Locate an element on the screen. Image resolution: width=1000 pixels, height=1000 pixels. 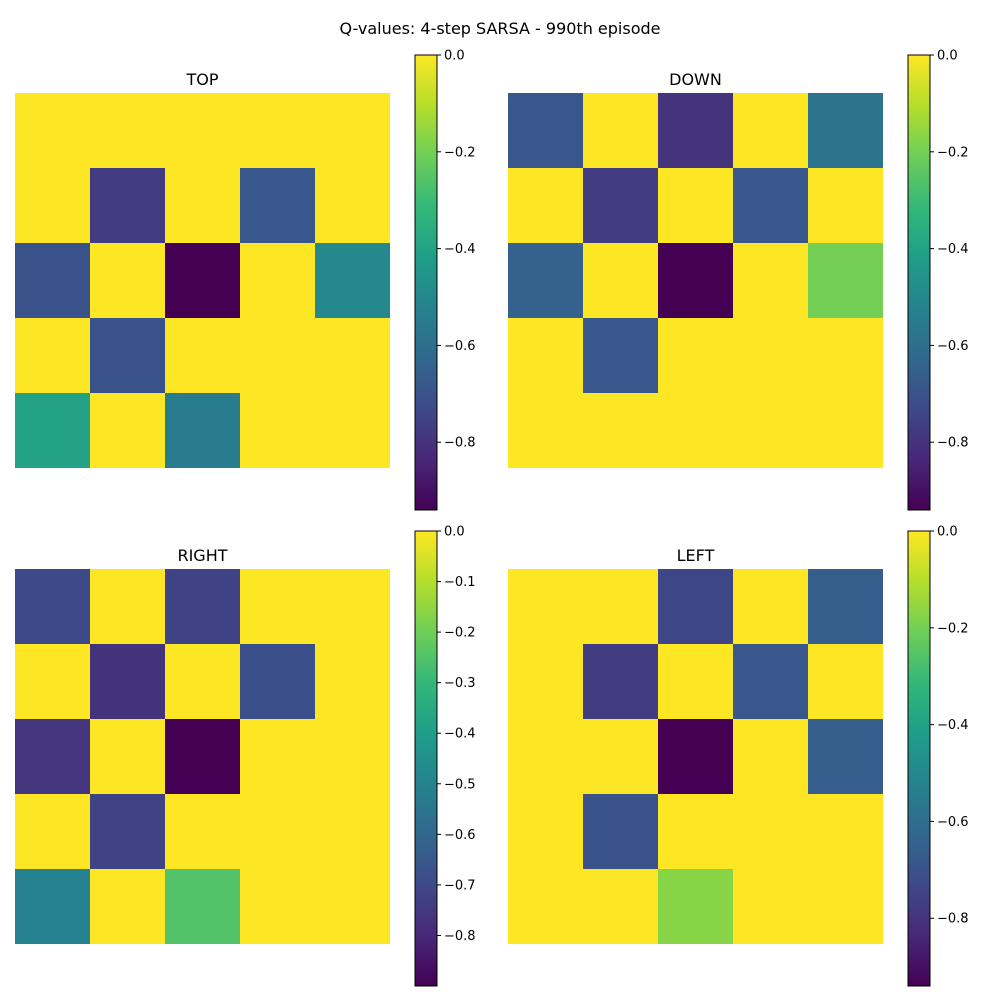
colorbar-tick-label: −0.3 is located at coordinates (460, 683).